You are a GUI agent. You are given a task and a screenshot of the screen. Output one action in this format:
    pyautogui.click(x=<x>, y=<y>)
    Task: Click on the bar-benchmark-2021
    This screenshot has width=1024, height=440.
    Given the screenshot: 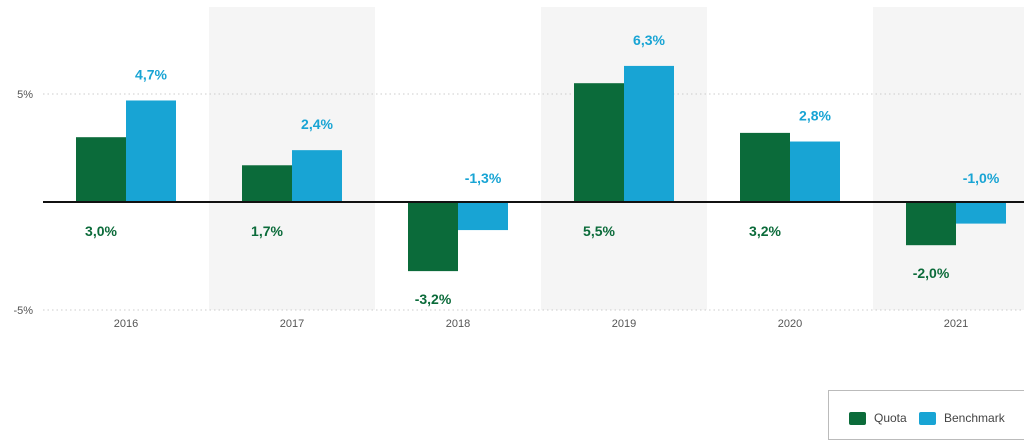 What is the action you would take?
    pyautogui.click(x=981, y=213)
    